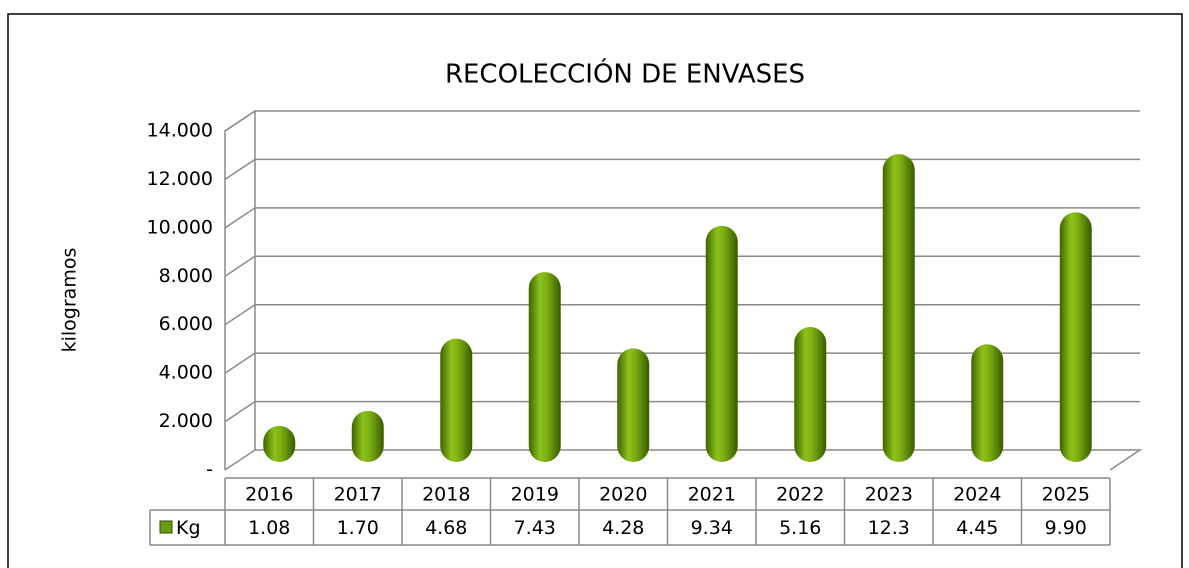 The height and width of the screenshot is (568, 1189). What do you see at coordinates (180, 131) in the screenshot?
I see `y-tick-label: 14.000` at bounding box center [180, 131].